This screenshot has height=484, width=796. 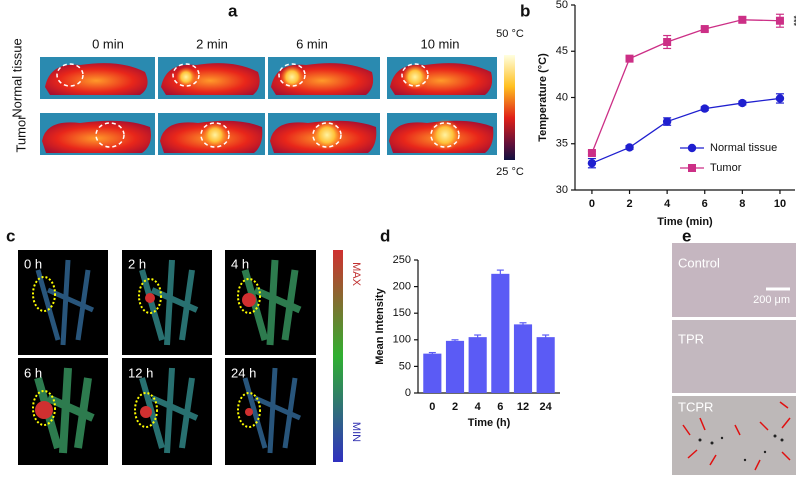 I want to click on y-tick-label: 200, so click(x=402, y=287).